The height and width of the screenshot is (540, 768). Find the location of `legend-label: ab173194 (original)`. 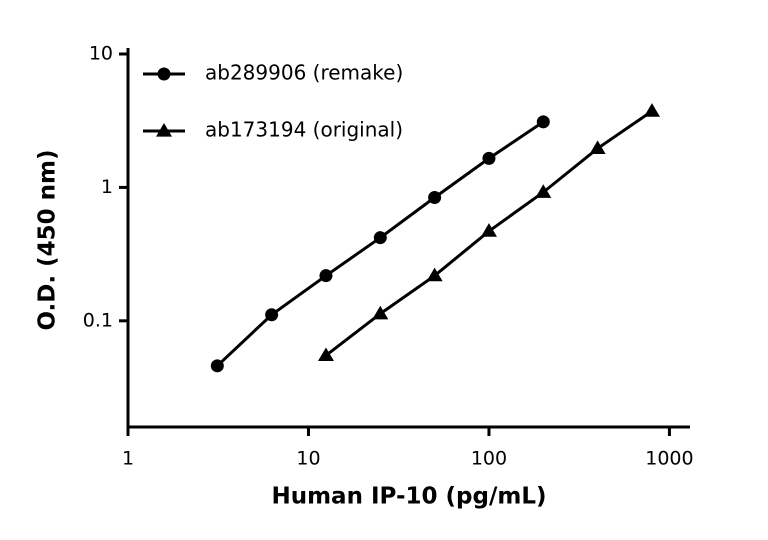

legend-label: ab173194 (original) is located at coordinates (304, 130).